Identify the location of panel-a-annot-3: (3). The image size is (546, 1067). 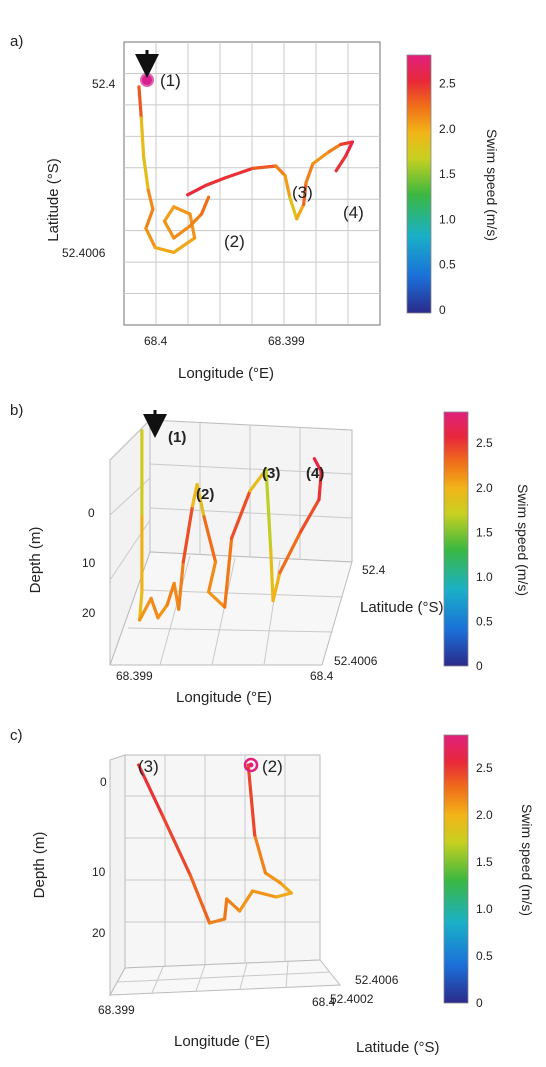
(302, 192).